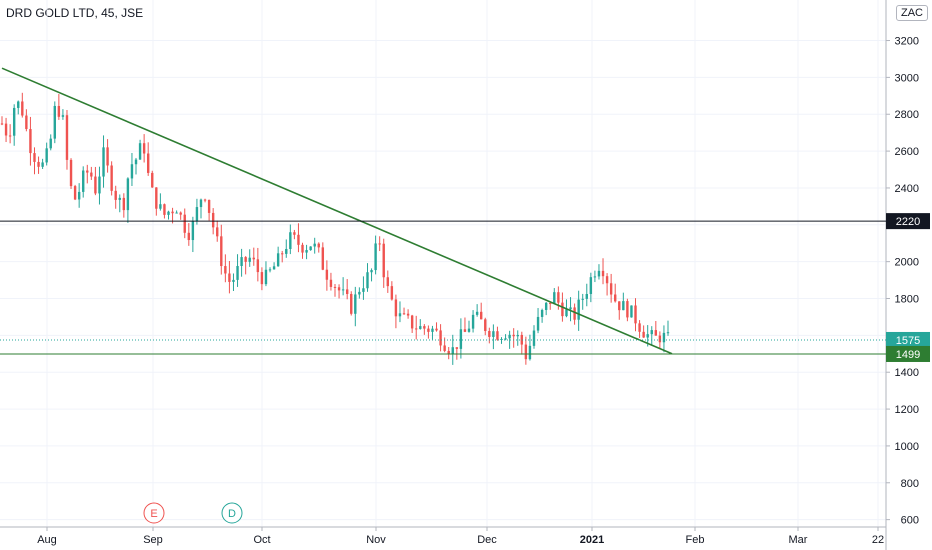 The height and width of the screenshot is (550, 932). I want to click on currency-button: ZAC, so click(912, 13).